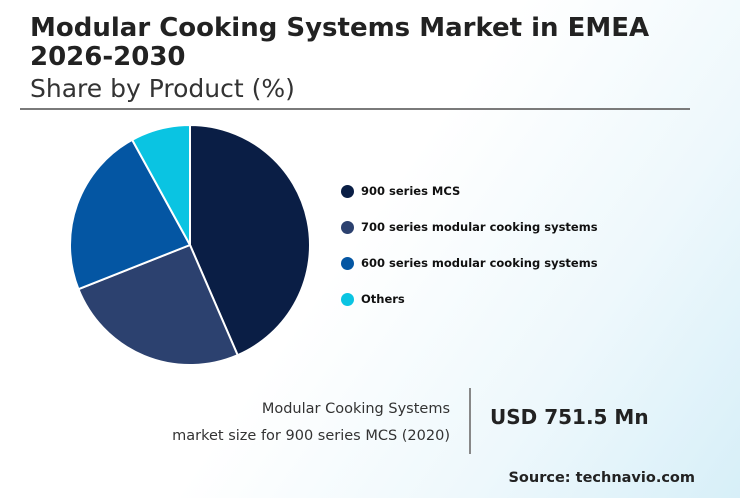 The height and width of the screenshot is (498, 740). What do you see at coordinates (311, 436) in the screenshot?
I see `market-size-label-line2: market size for 900 series MCS (2020)` at bounding box center [311, 436].